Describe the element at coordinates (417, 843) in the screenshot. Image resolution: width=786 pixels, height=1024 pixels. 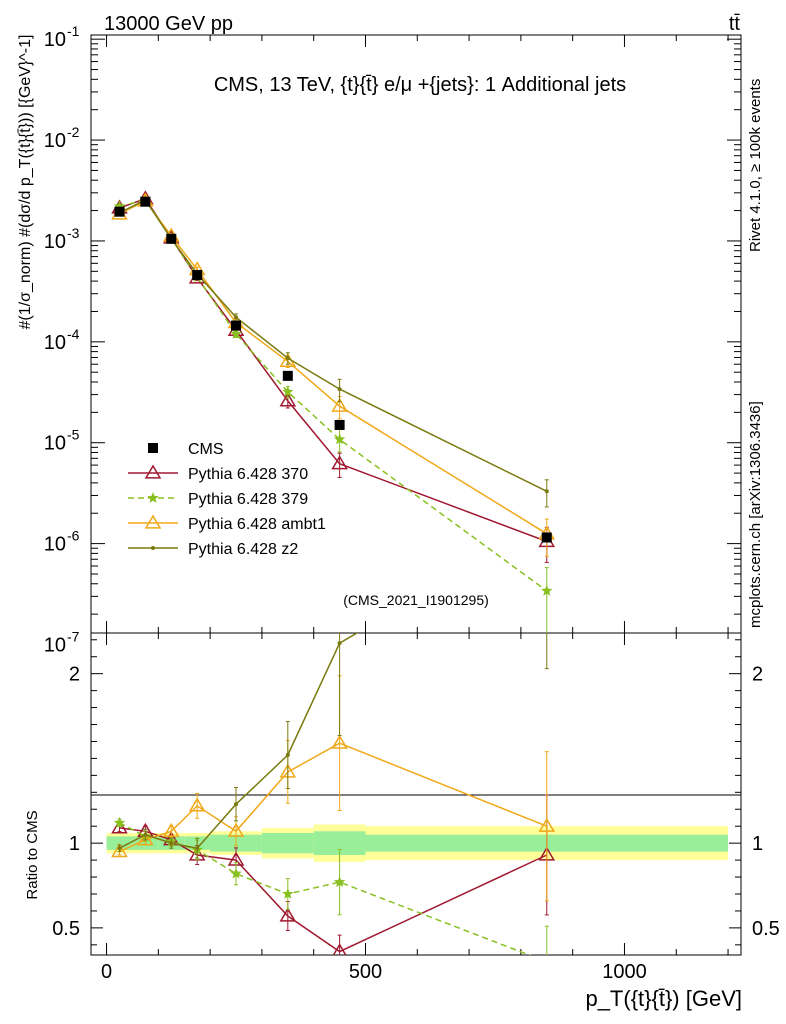
I see `ratio-uncertainty-bands` at that location.